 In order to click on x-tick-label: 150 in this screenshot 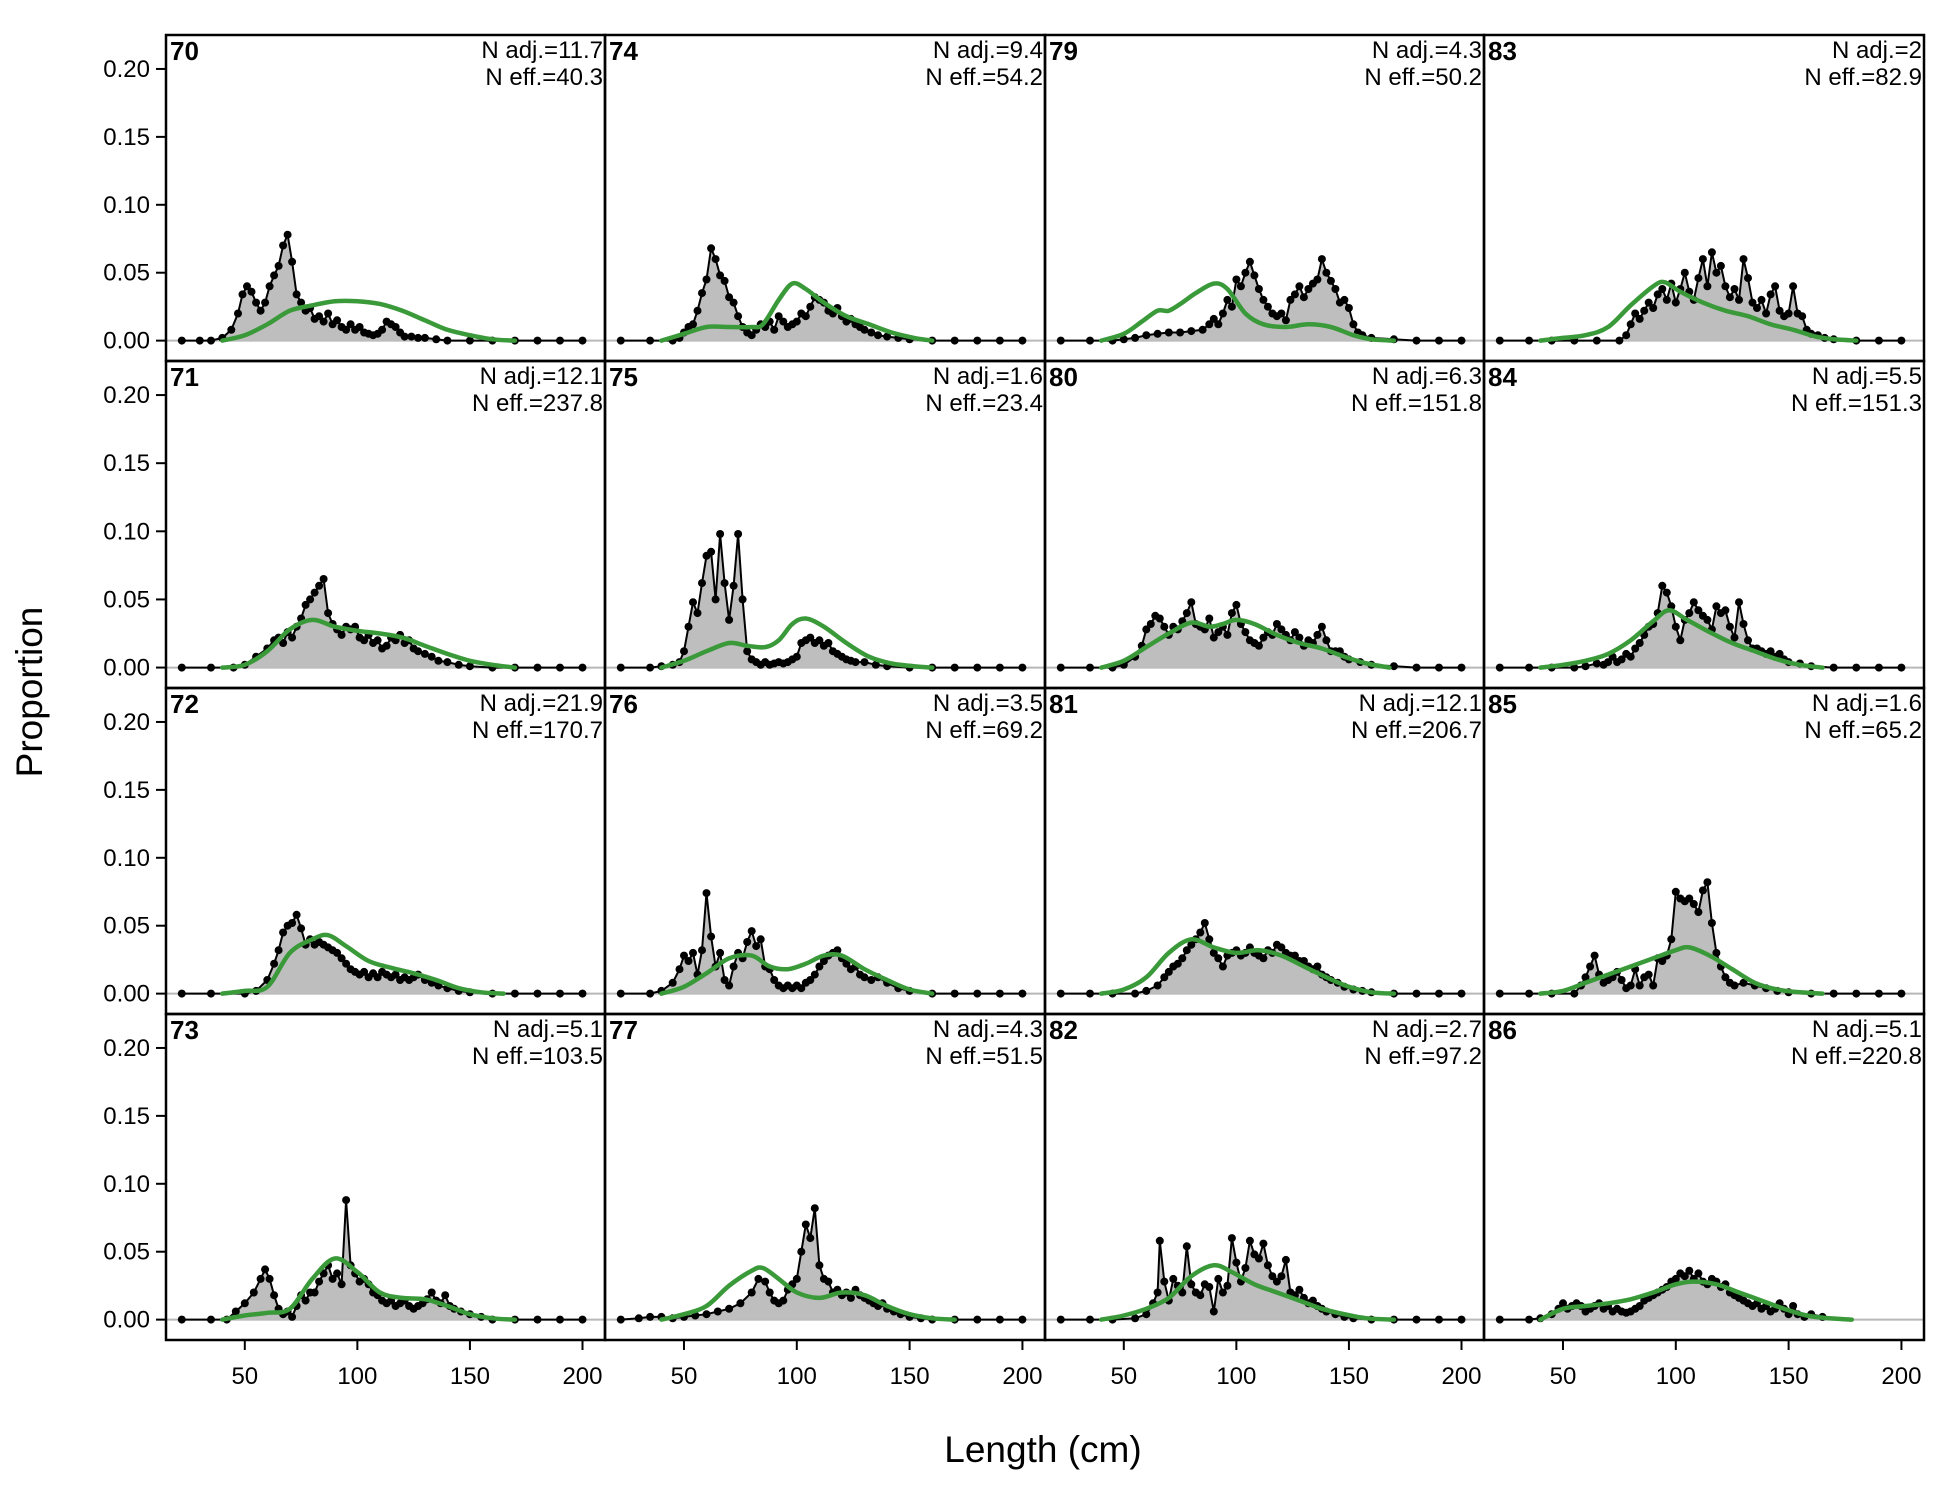, I will do `click(1349, 1376)`.